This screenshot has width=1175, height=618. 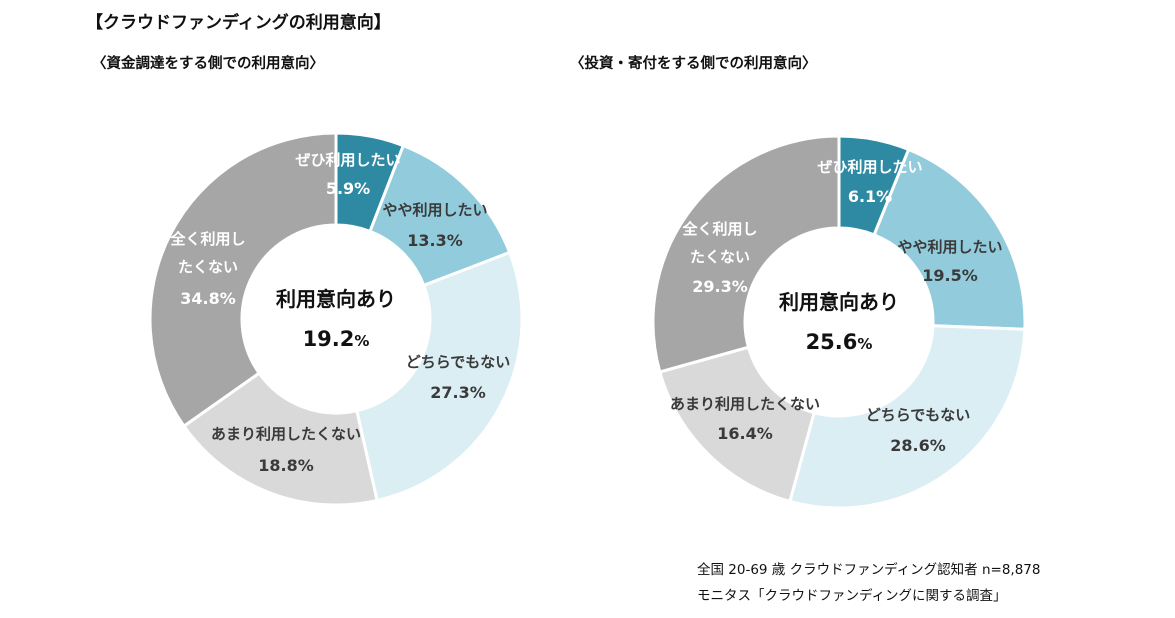 What do you see at coordinates (918, 445) in the screenshot?
I see `slice-value: 28.6%` at bounding box center [918, 445].